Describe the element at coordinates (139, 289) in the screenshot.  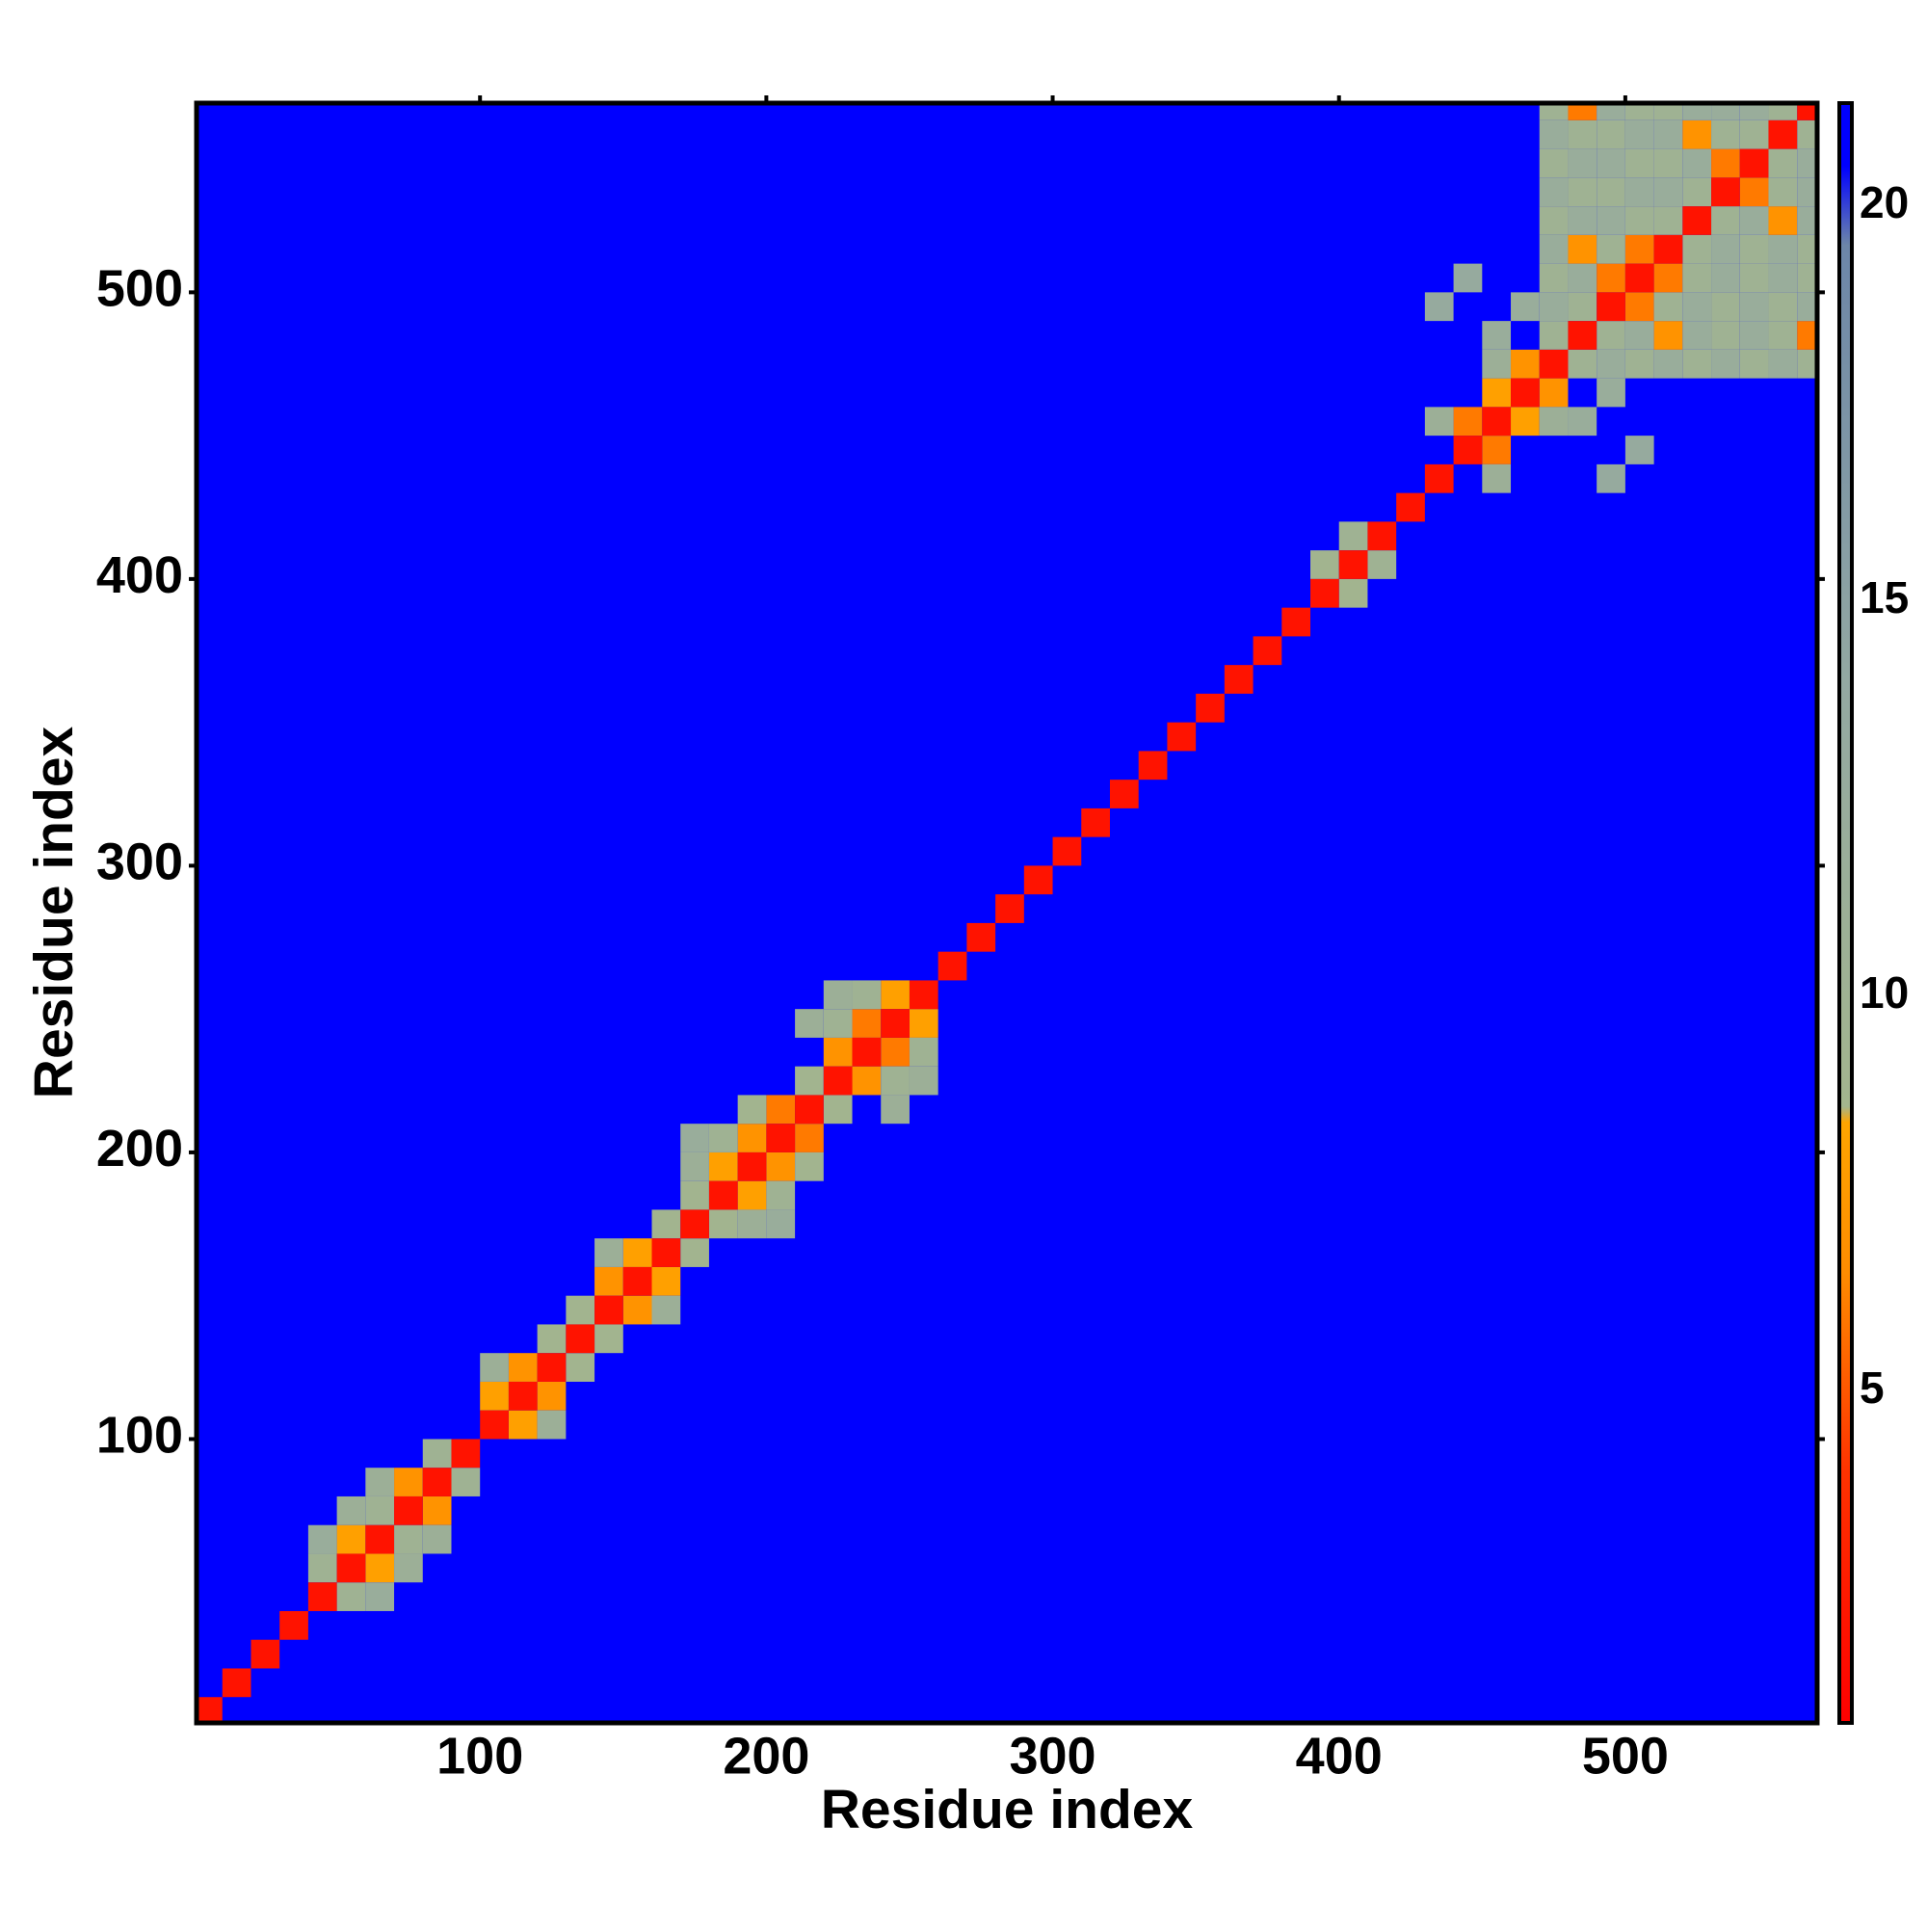
I see `y-tick-label: 500` at that location.